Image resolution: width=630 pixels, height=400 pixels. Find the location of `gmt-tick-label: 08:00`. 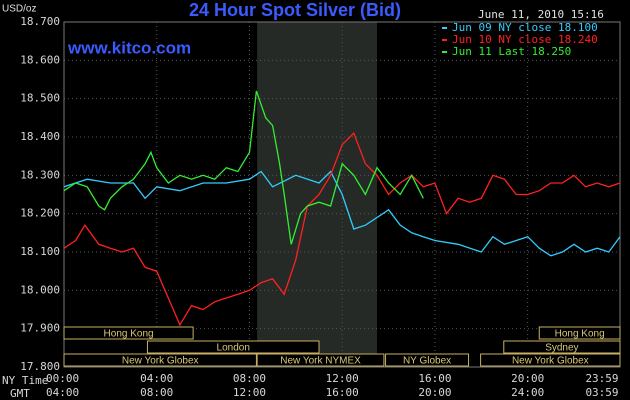

gmt-tick-label: 08:00 is located at coordinates (156, 392).